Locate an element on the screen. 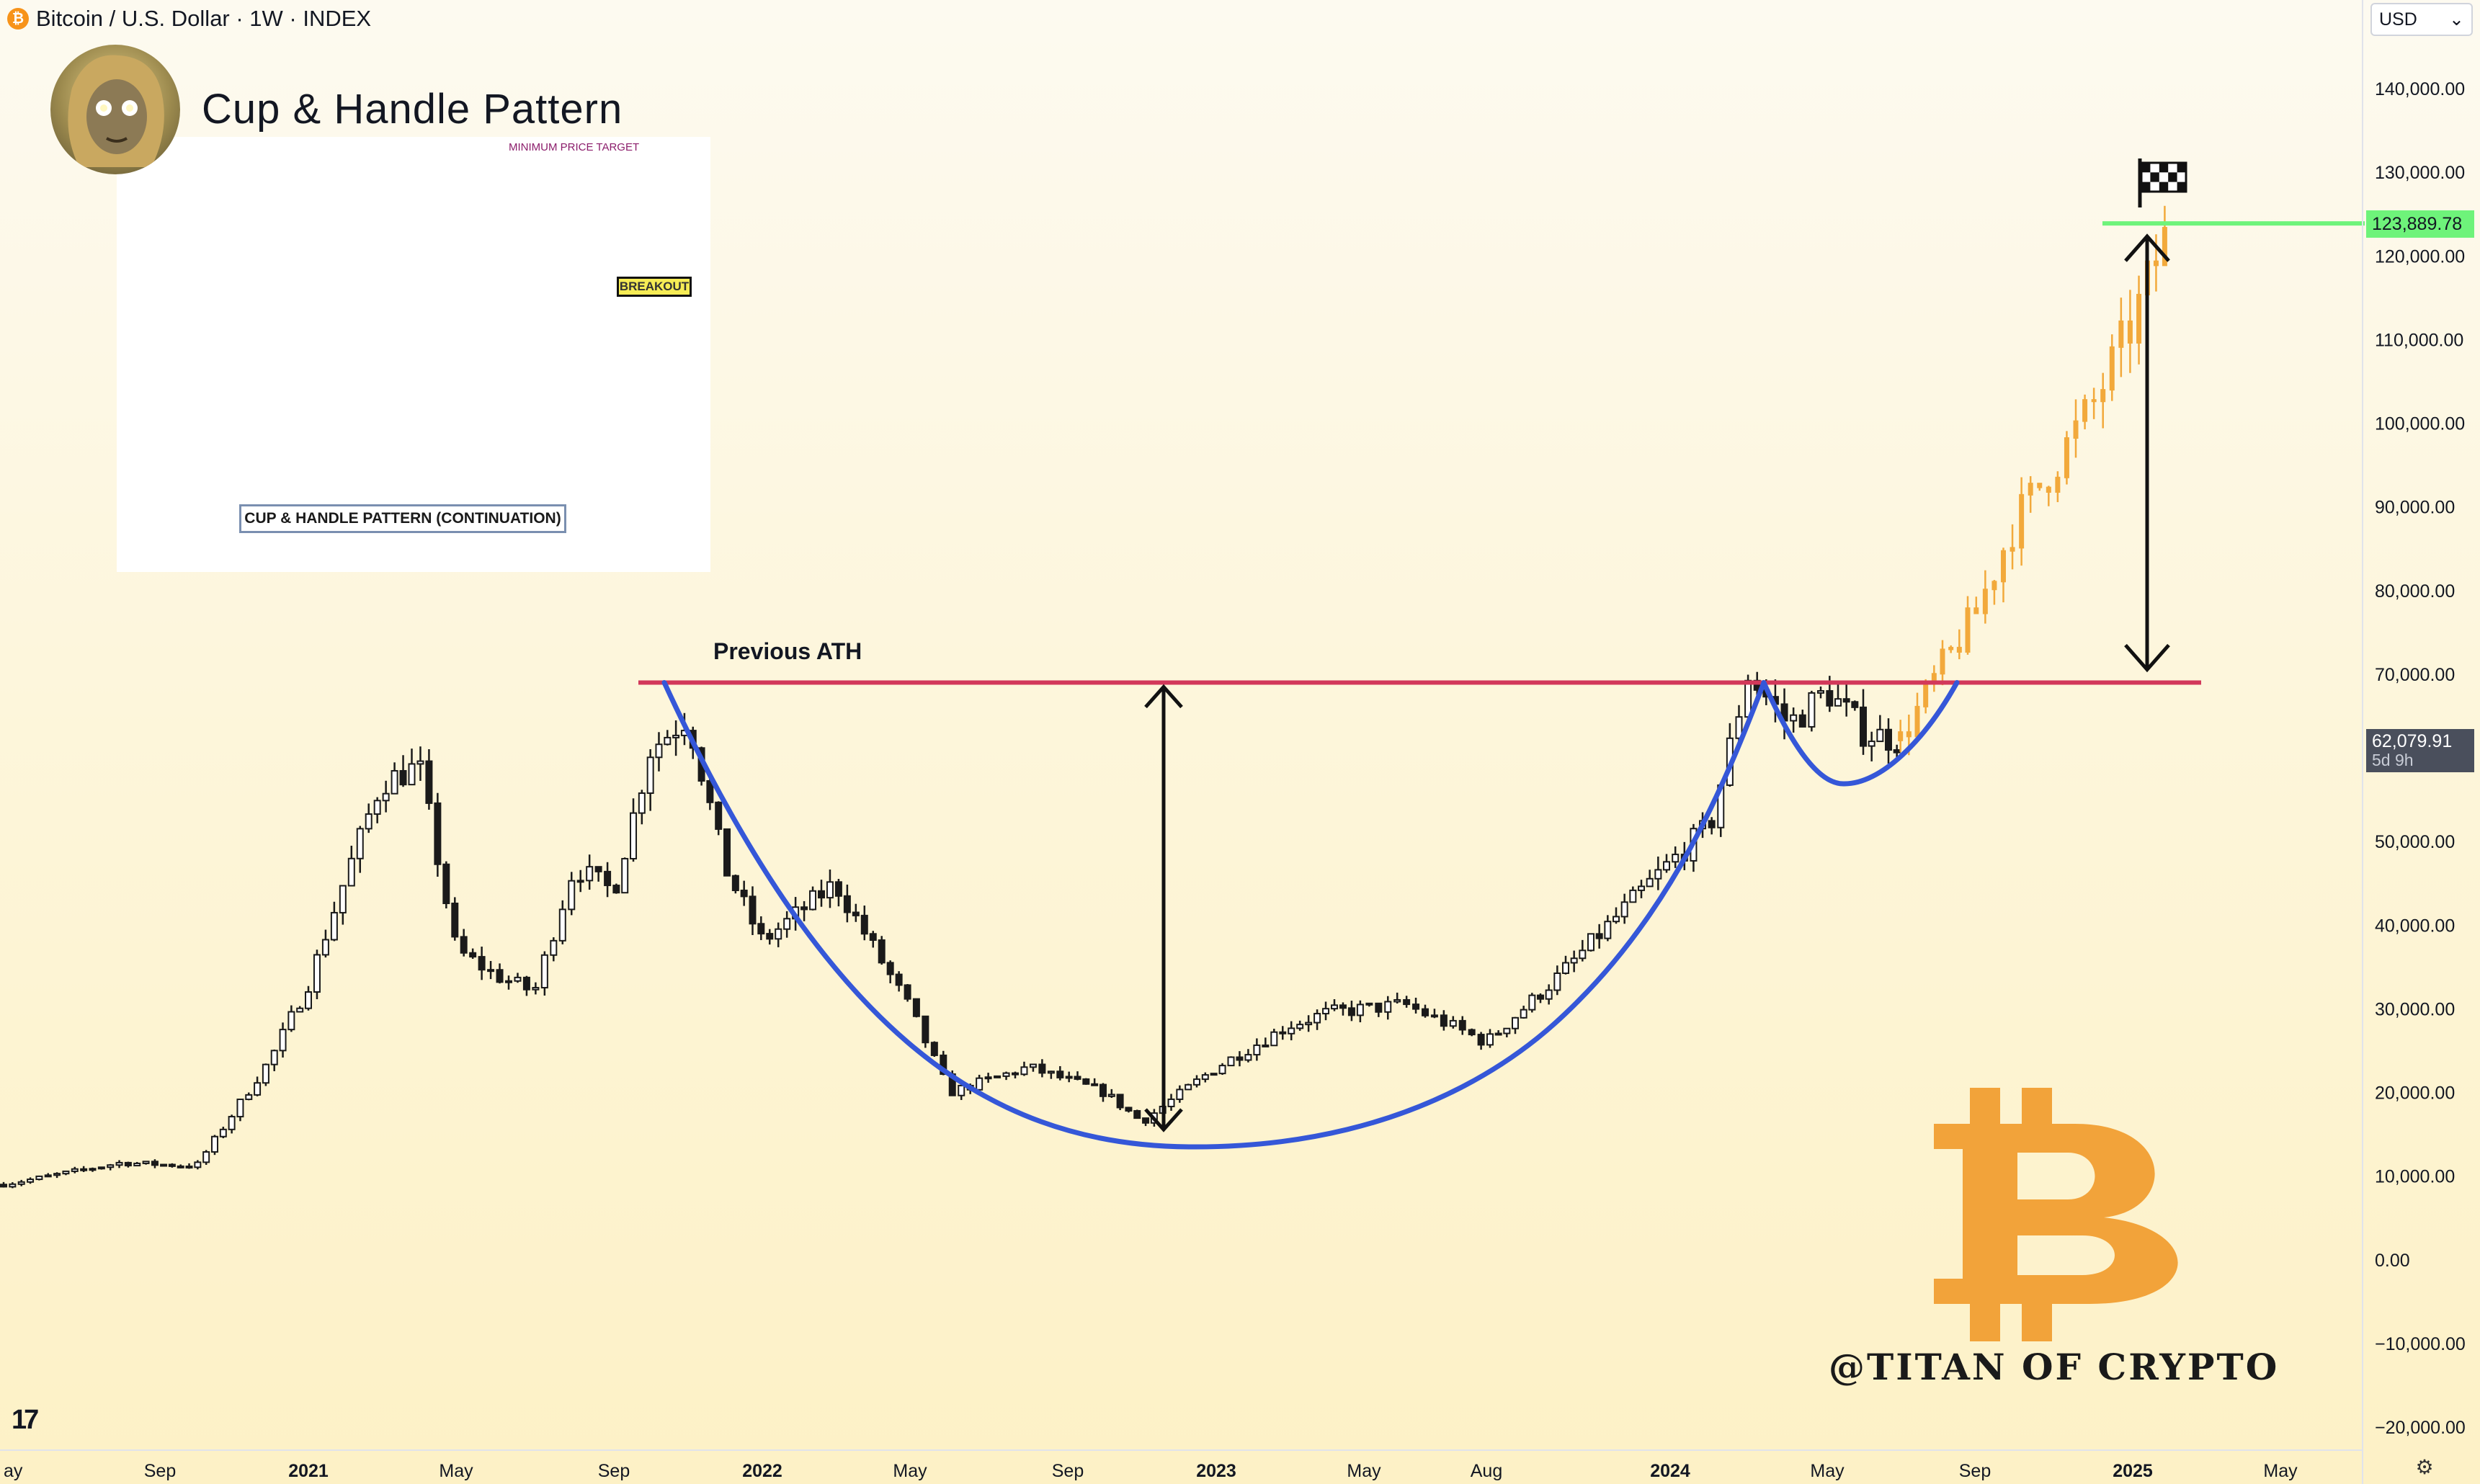  bar-countdown: 5d 9h is located at coordinates (2393, 760).